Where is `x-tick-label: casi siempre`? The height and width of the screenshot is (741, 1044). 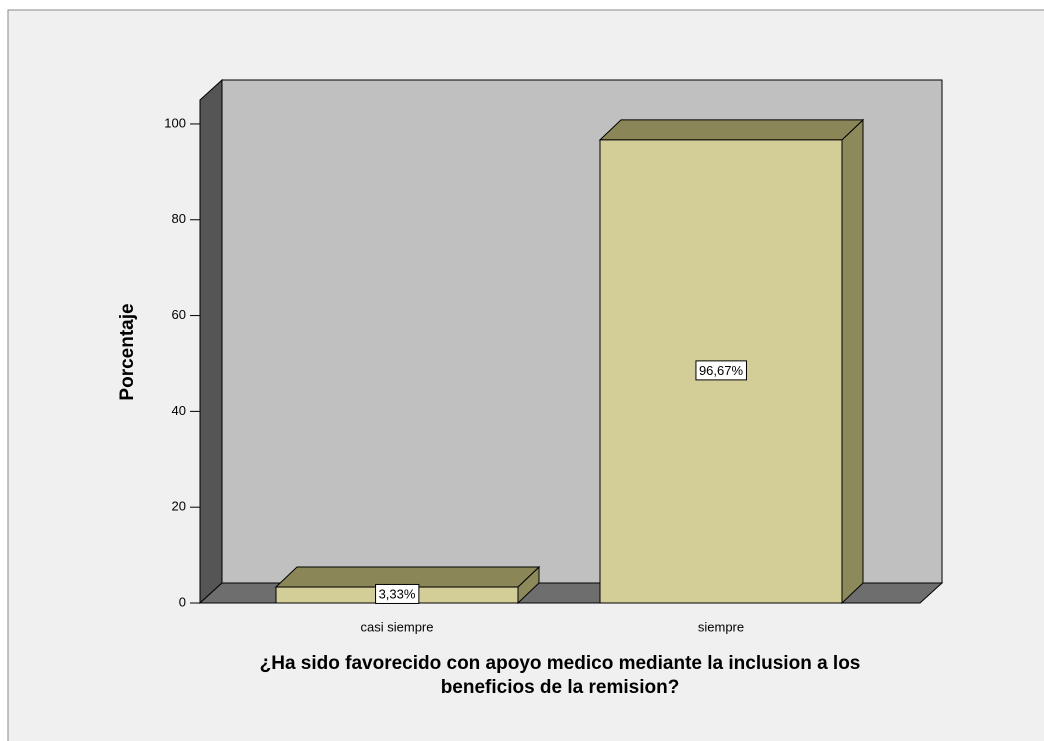 x-tick-label: casi siempre is located at coordinates (397, 626).